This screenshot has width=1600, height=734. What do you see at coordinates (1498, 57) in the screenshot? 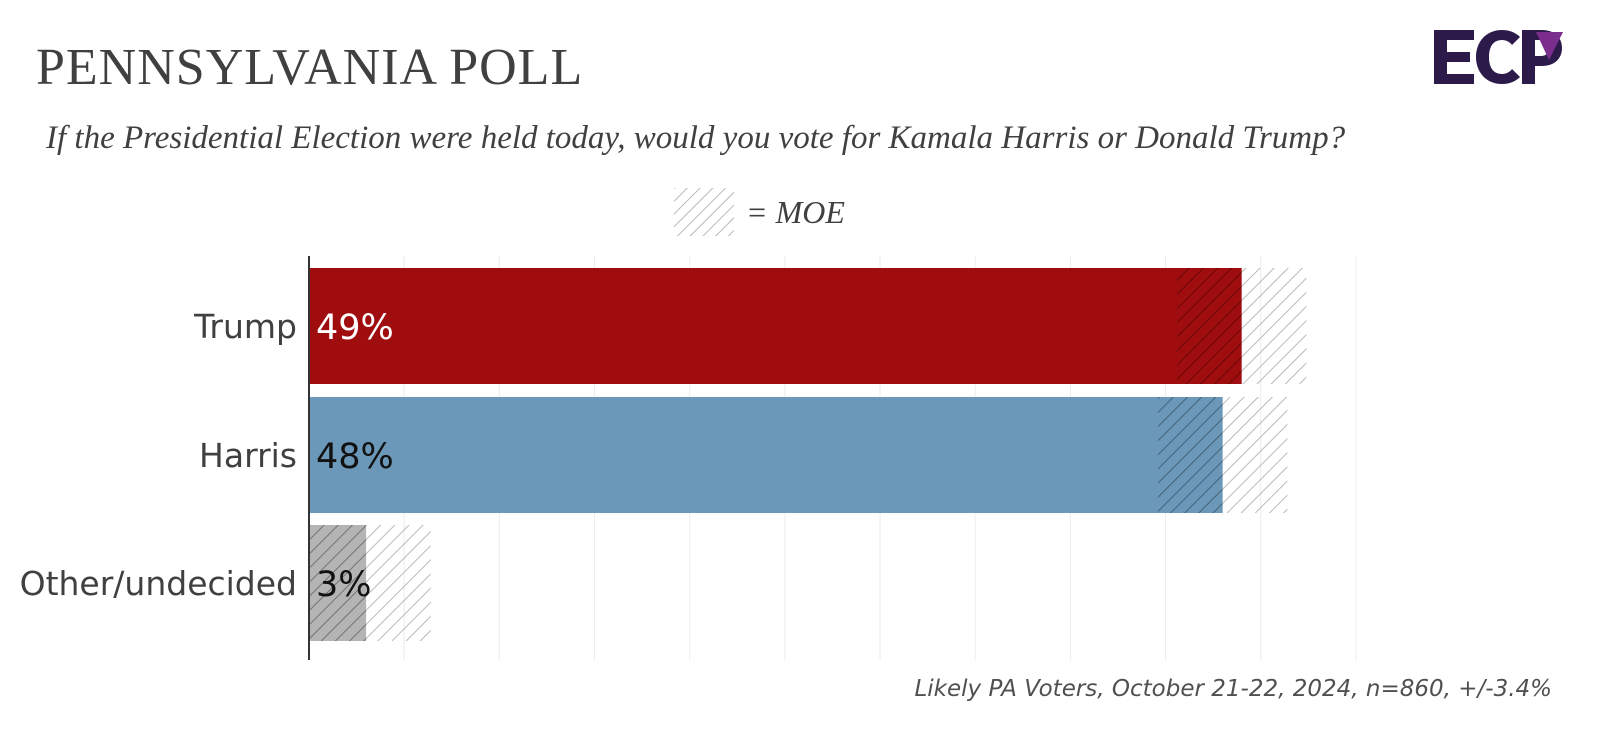
I see `ecp-logo` at bounding box center [1498, 57].